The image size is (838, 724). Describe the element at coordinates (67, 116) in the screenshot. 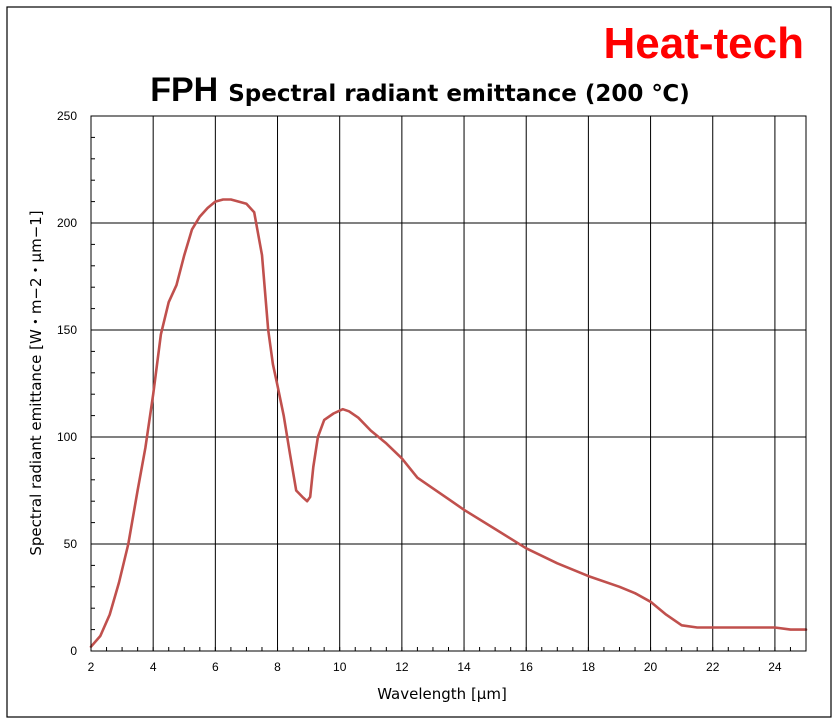

I see `y-tick-label: 250` at that location.